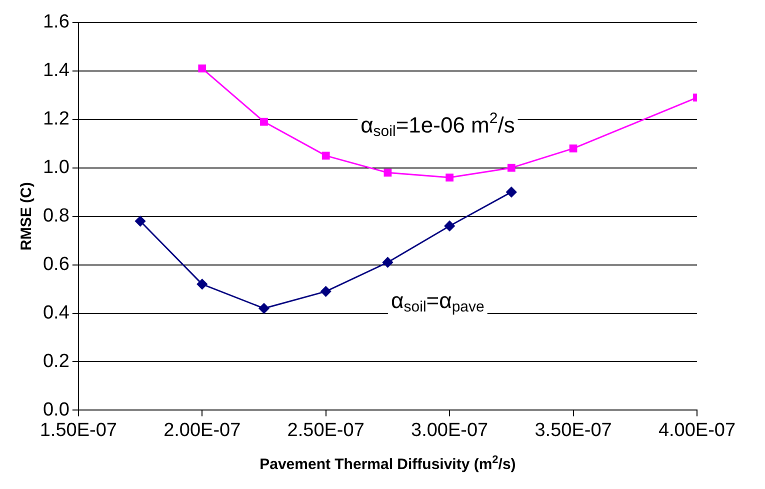 Image resolution: width=765 pixels, height=489 pixels. What do you see at coordinates (56, 22) in the screenshot?
I see `y-tick-label: 1.6` at bounding box center [56, 22].